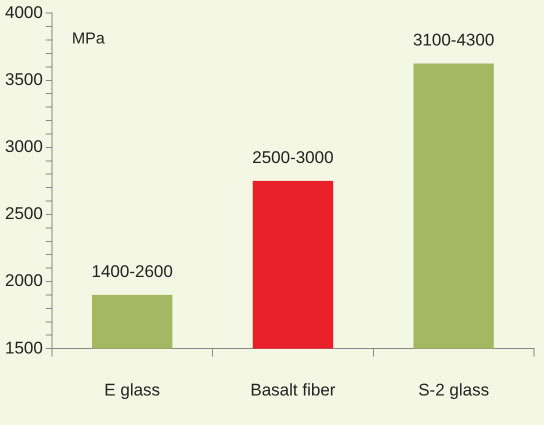 The image size is (544, 425). Describe the element at coordinates (23, 280) in the screenshot. I see `y-tick-label: 2000` at that location.